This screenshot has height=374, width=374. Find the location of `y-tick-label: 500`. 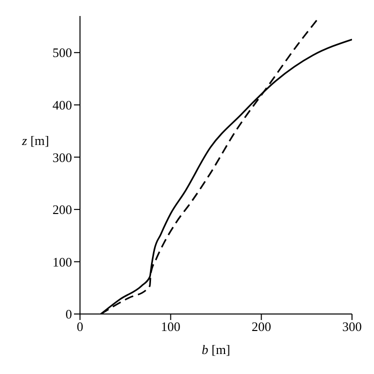

y-tick-label: 500 is located at coordinates (62, 52).